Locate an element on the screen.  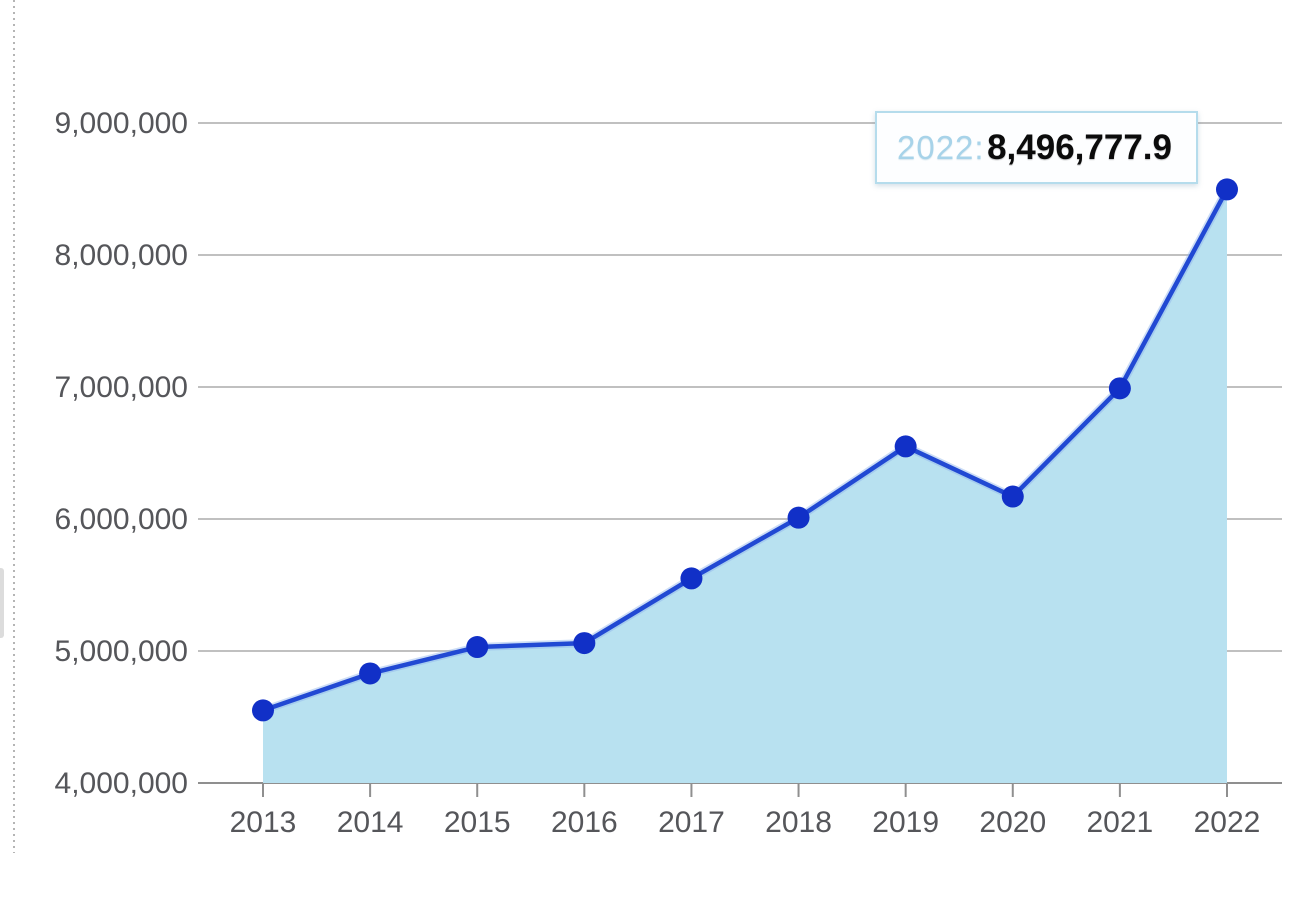
y-axis-tick-label: 8,000,000 is located at coordinates (121, 255).